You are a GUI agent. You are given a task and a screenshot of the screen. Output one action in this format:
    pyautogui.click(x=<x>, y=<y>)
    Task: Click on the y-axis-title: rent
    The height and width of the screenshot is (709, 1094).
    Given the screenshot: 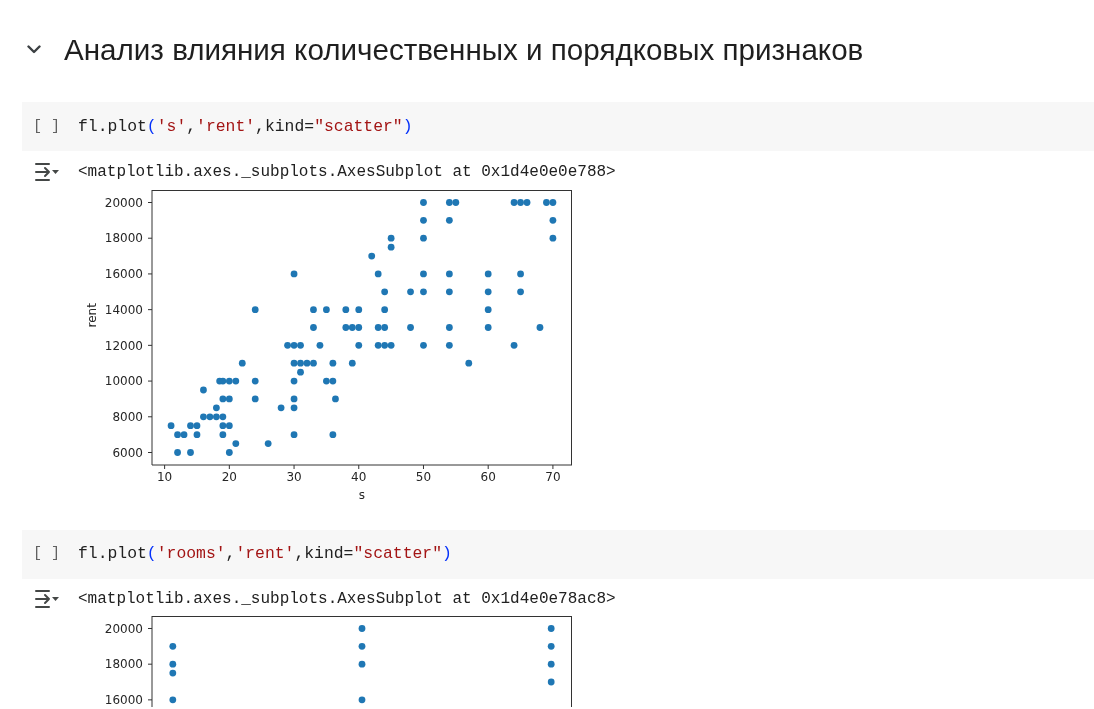 What is the action you would take?
    pyautogui.click(x=92, y=315)
    